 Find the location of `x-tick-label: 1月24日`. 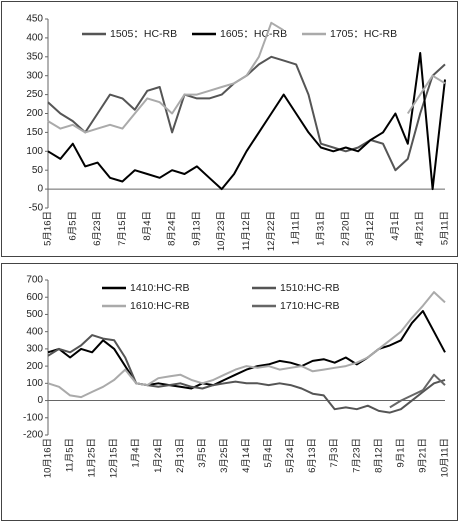

x-tick-label: 1月24日 is located at coordinates (158, 455).